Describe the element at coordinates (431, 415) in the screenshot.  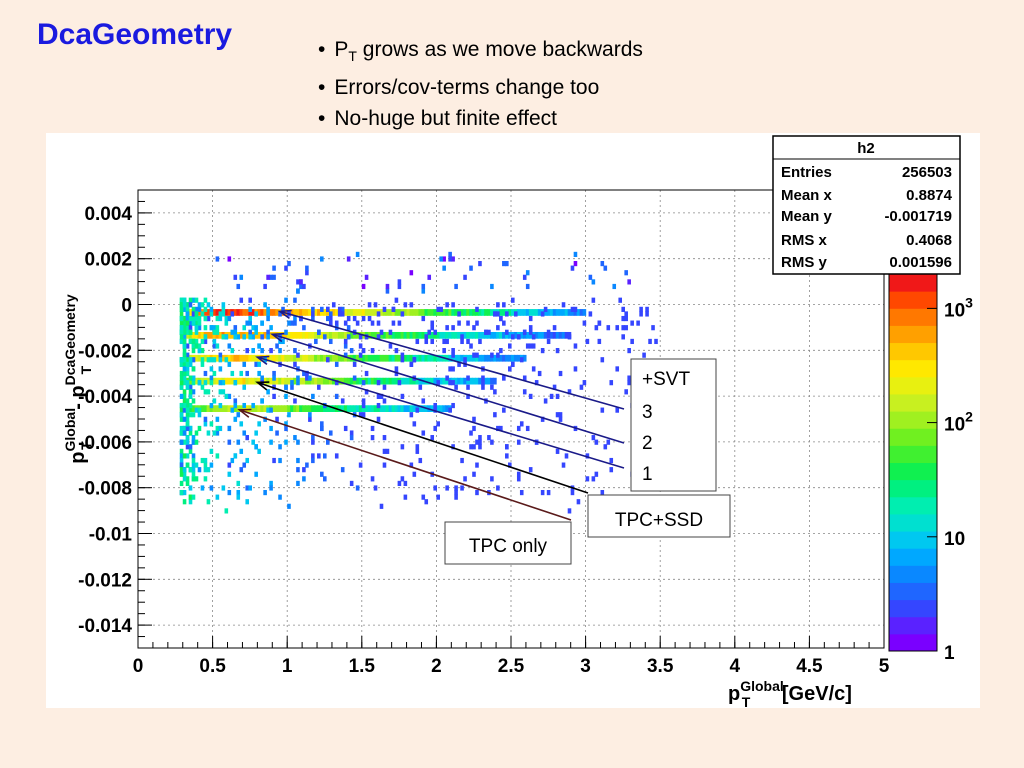
I see `annotation-arrows` at that location.